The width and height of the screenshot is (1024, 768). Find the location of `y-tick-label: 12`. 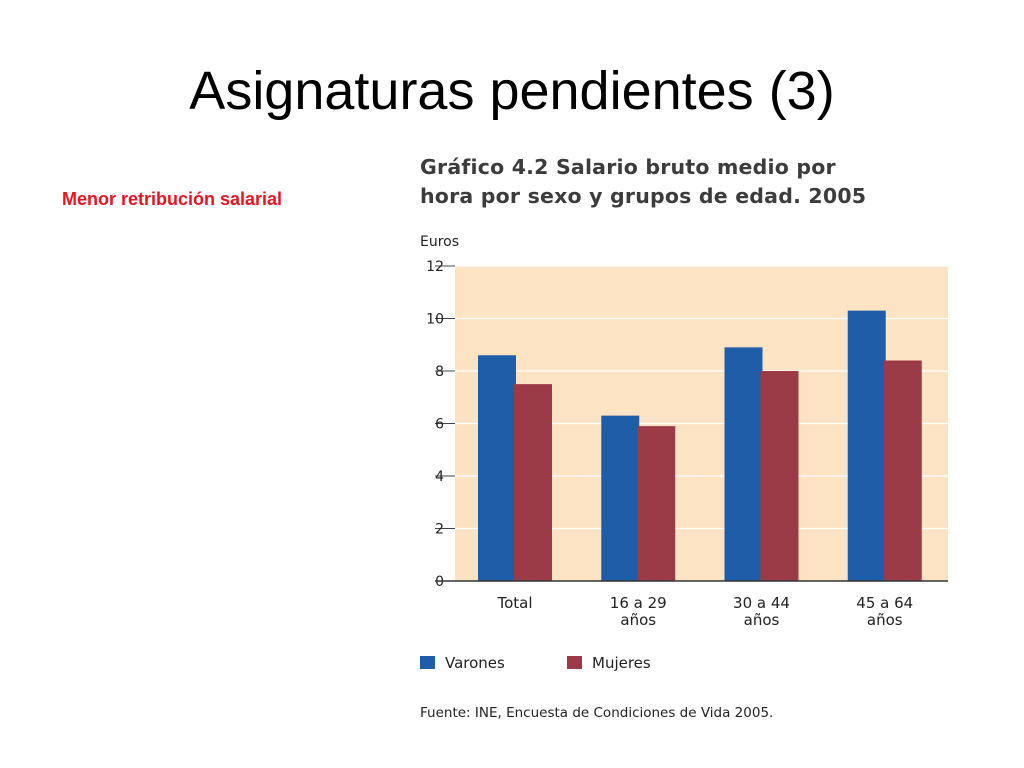

y-tick-label: 12 is located at coordinates (435, 267).